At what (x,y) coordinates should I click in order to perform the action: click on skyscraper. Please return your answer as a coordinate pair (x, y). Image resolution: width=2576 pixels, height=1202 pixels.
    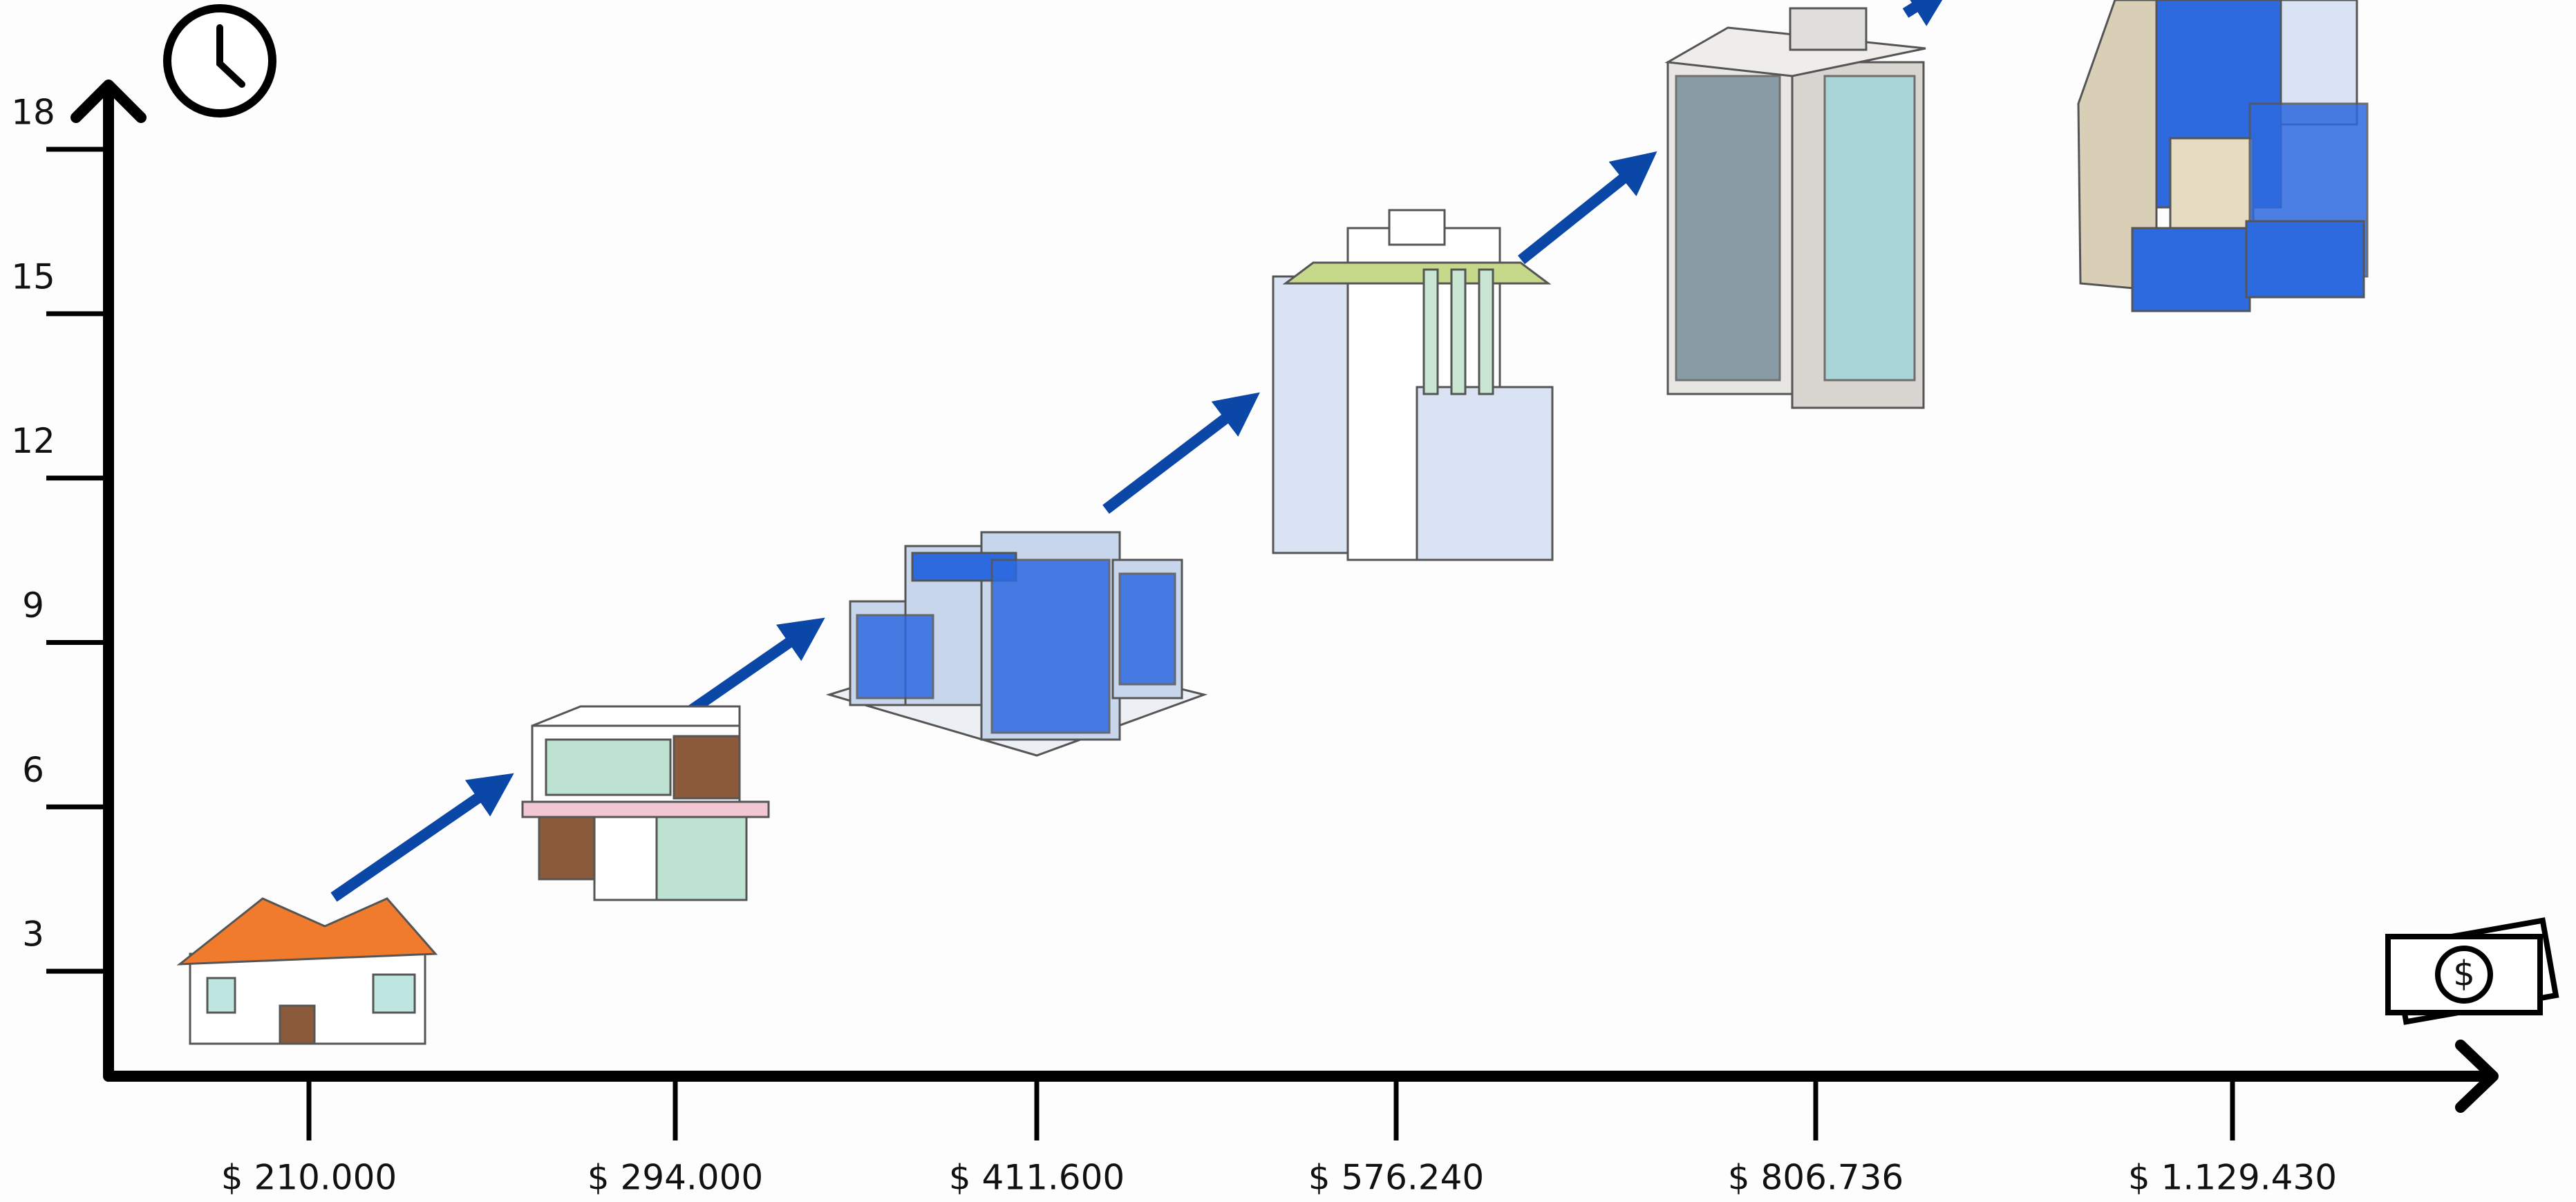
    Looking at the image, I should click on (2223, 156).